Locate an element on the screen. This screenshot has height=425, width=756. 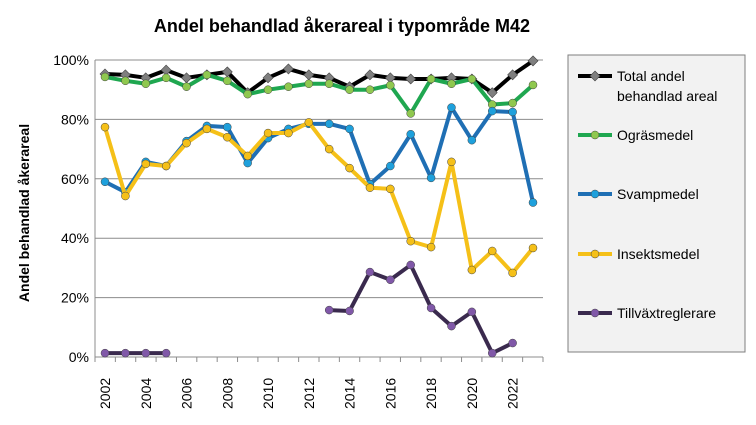
legend-item: Svampmedel is located at coordinates (638, 194).